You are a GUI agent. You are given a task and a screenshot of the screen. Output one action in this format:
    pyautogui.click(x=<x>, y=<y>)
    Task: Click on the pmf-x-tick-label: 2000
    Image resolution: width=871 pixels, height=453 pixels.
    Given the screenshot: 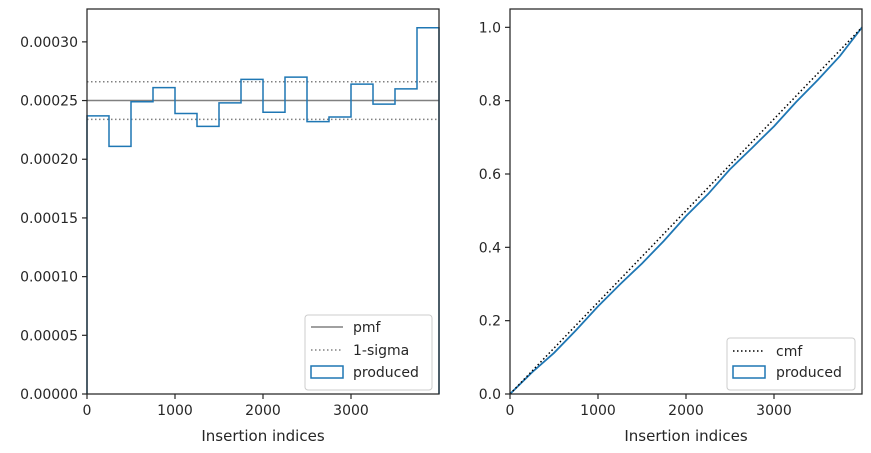 What is the action you would take?
    pyautogui.click(x=263, y=411)
    